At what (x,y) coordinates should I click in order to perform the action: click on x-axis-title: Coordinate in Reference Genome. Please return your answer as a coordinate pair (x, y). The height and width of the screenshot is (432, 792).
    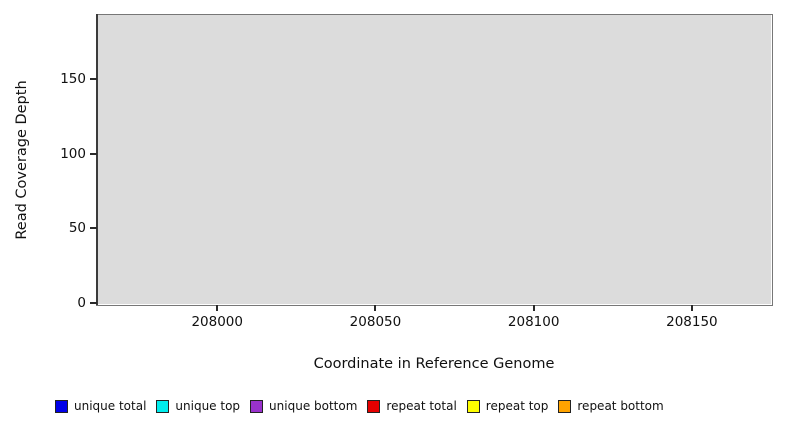
    Looking at the image, I should click on (434, 364).